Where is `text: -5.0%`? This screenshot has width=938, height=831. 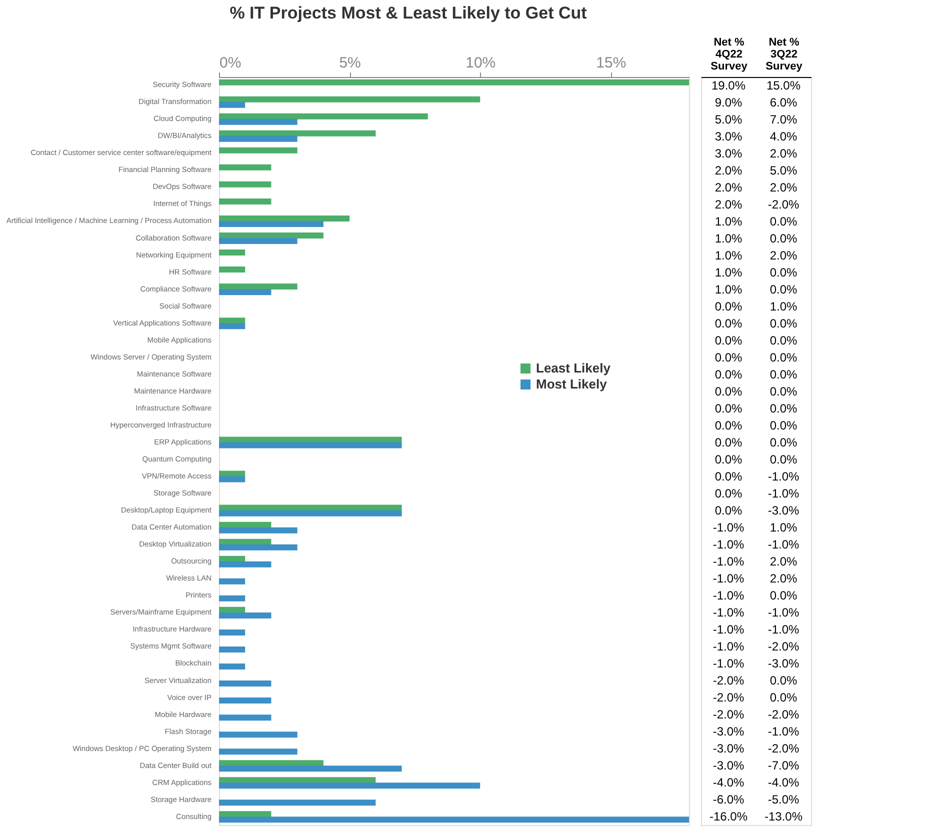 text: -5.0% is located at coordinates (784, 799).